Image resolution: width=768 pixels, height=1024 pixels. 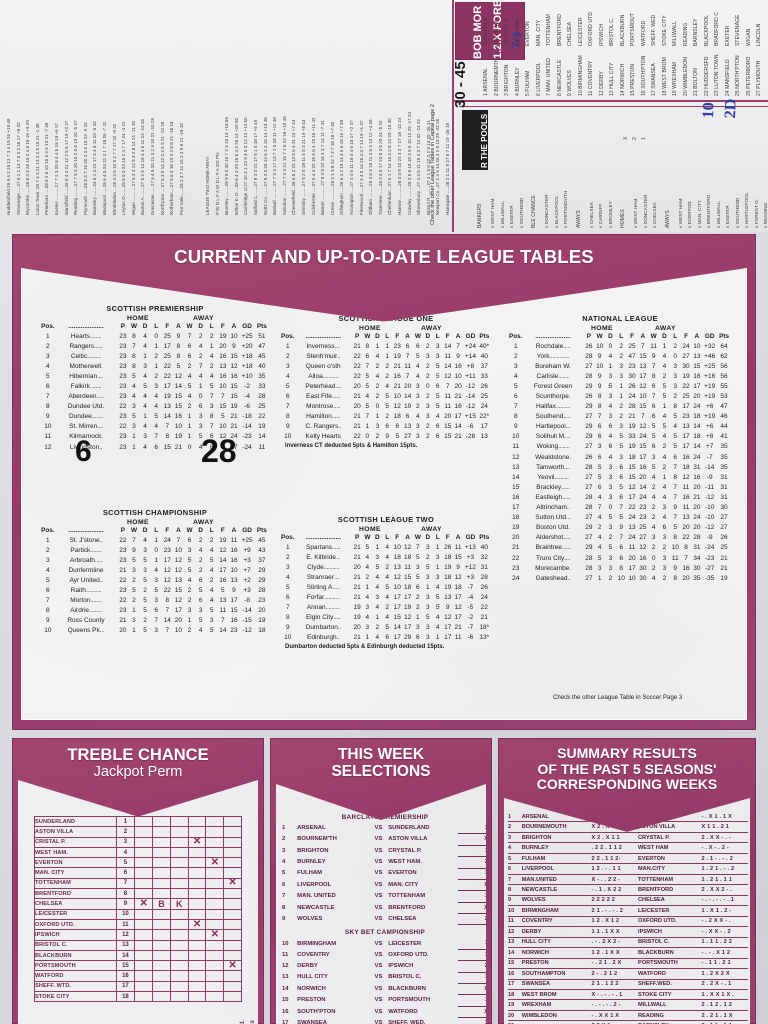 I want to click on treble-chance-row: IPSWICH 12 ✕, so click(x=138, y=935).